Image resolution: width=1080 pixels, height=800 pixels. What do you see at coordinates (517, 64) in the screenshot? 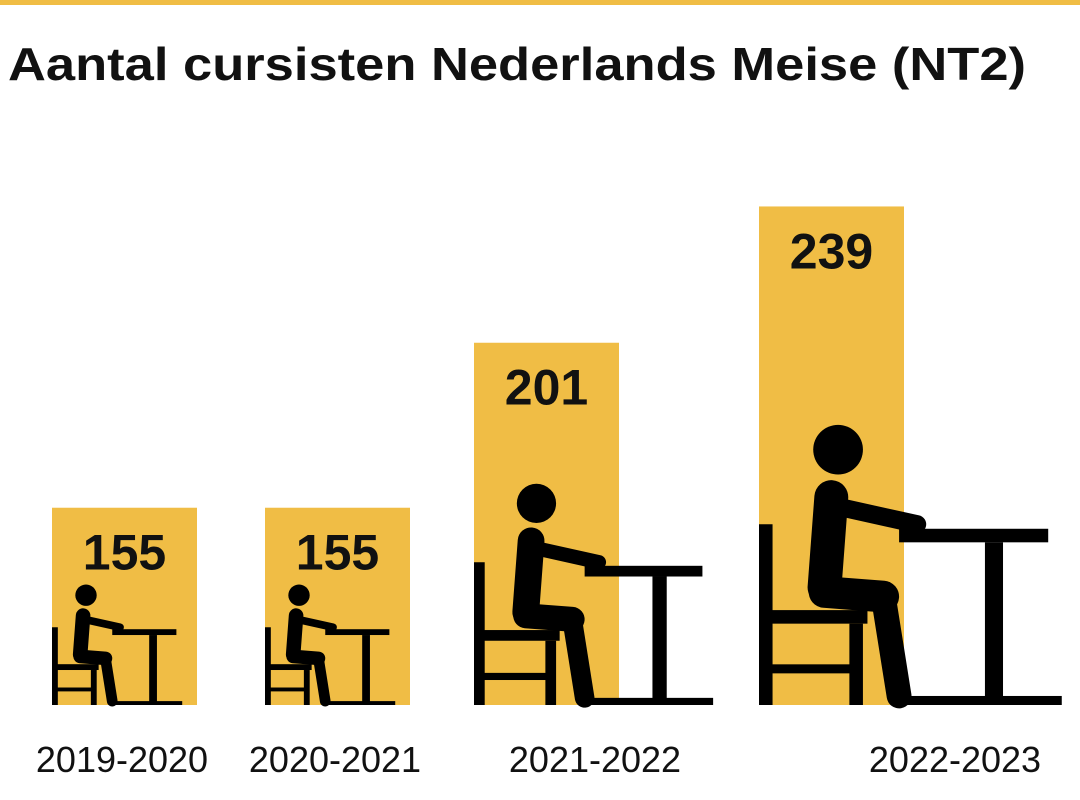
I see `chart-title: Aantal cursisten Nederlands Meise (NT2)` at bounding box center [517, 64].